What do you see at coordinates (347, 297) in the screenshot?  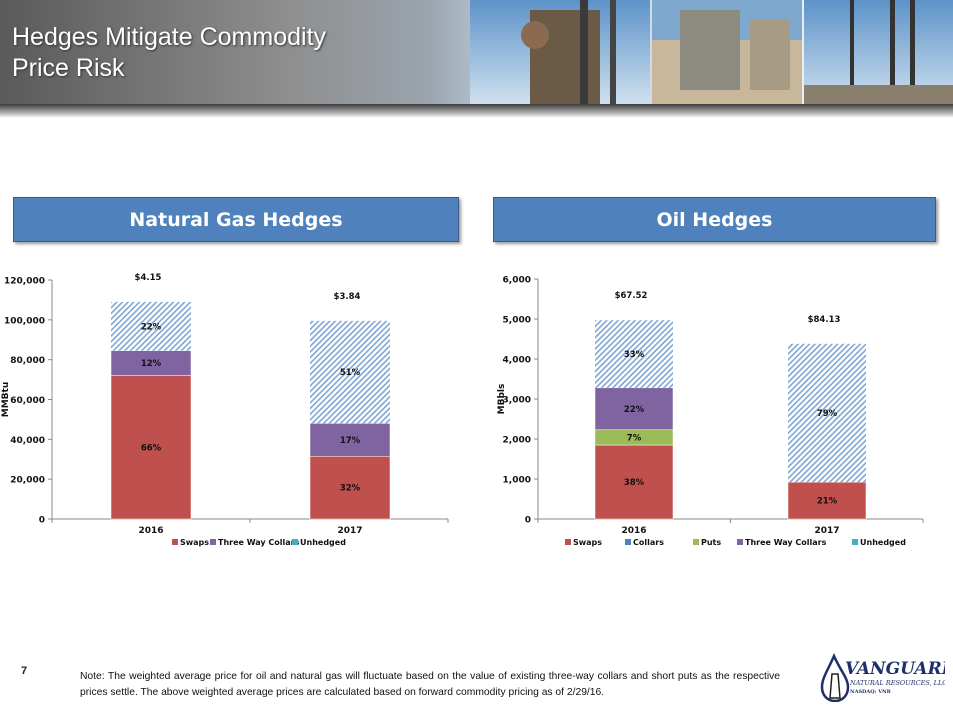 I see `price-label: $3.84` at bounding box center [347, 297].